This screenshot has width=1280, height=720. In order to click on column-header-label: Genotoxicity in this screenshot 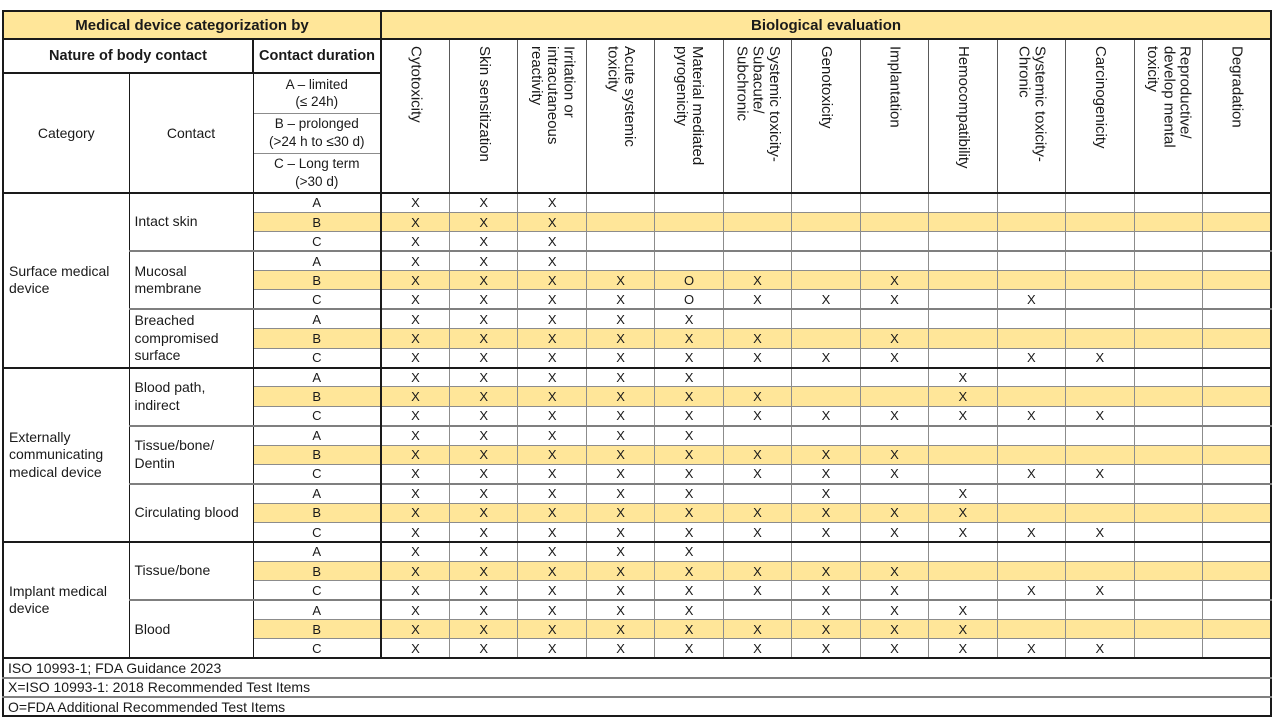, I will do `click(827, 87)`.